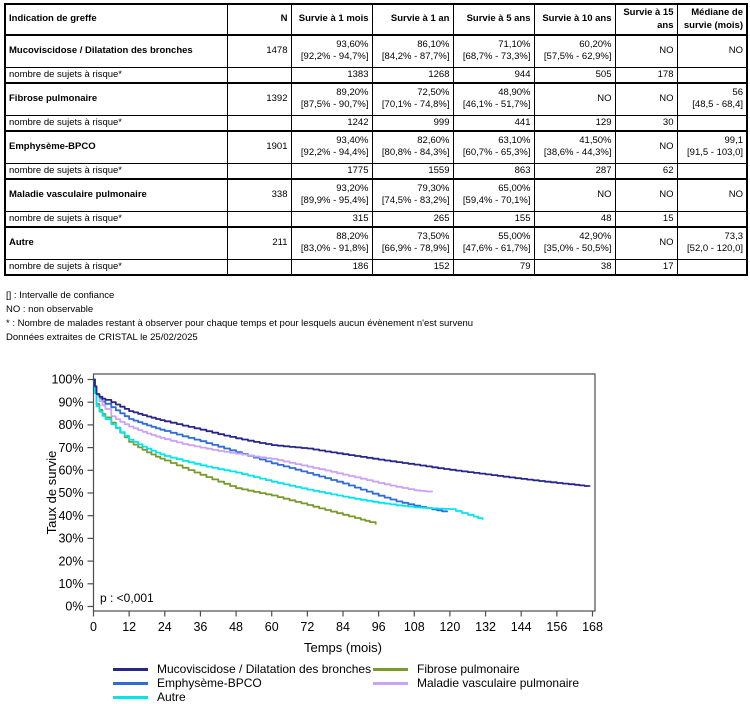 This screenshot has width=750, height=704. I want to click on x-axis-tick-label: 48, so click(236, 627).